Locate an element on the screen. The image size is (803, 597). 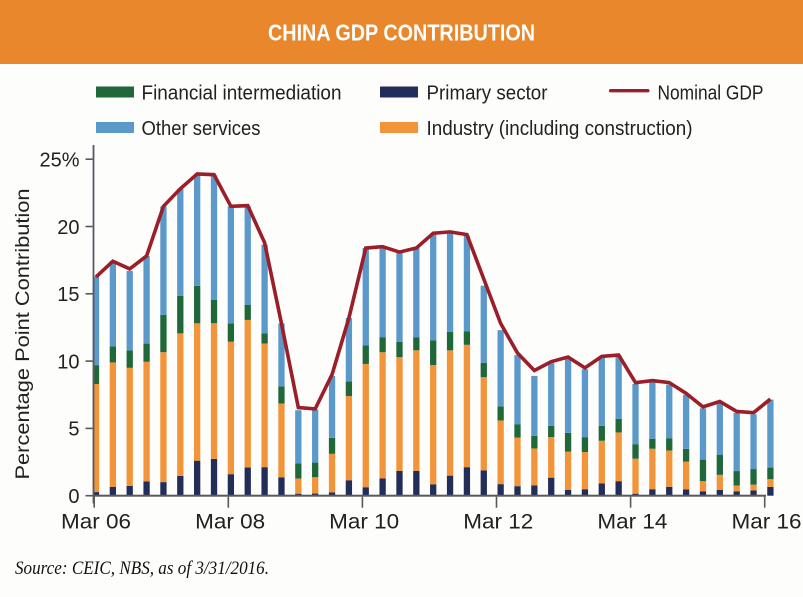
svg-text: Percentage Point Contribution is located at coordinates (23, 334).